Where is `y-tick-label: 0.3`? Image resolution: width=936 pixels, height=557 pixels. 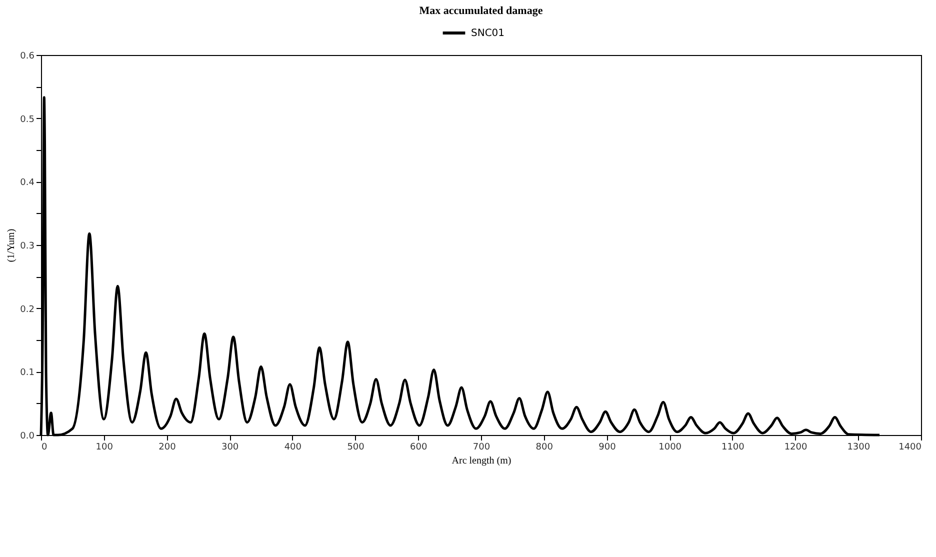
y-tick-label: 0.3 is located at coordinates (27, 247).